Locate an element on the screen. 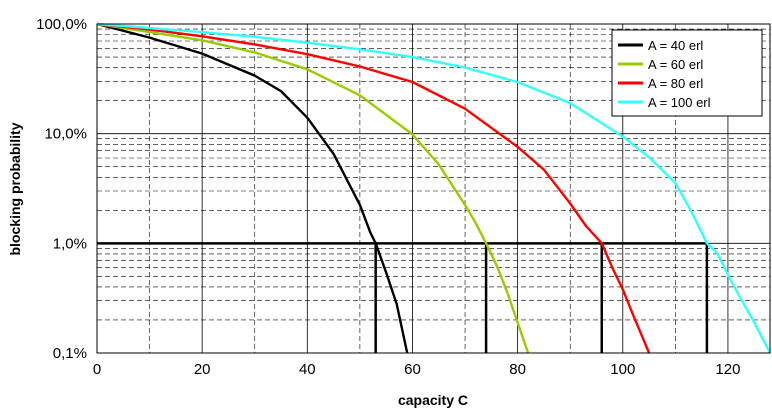  x-axis-title: capacity C is located at coordinates (433, 400).